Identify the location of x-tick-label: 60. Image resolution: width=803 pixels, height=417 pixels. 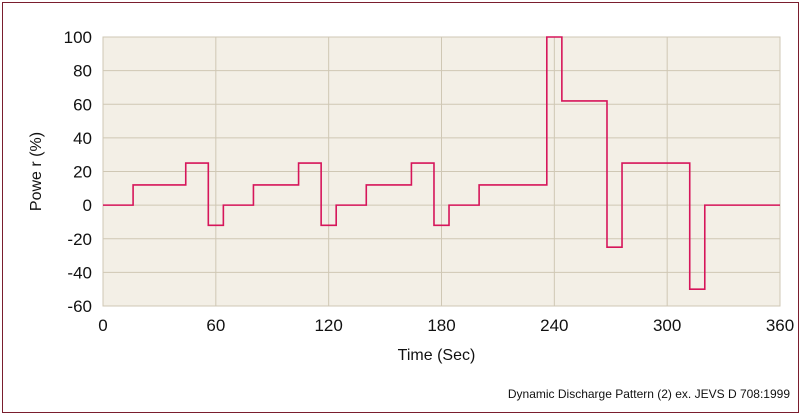
(215, 325).